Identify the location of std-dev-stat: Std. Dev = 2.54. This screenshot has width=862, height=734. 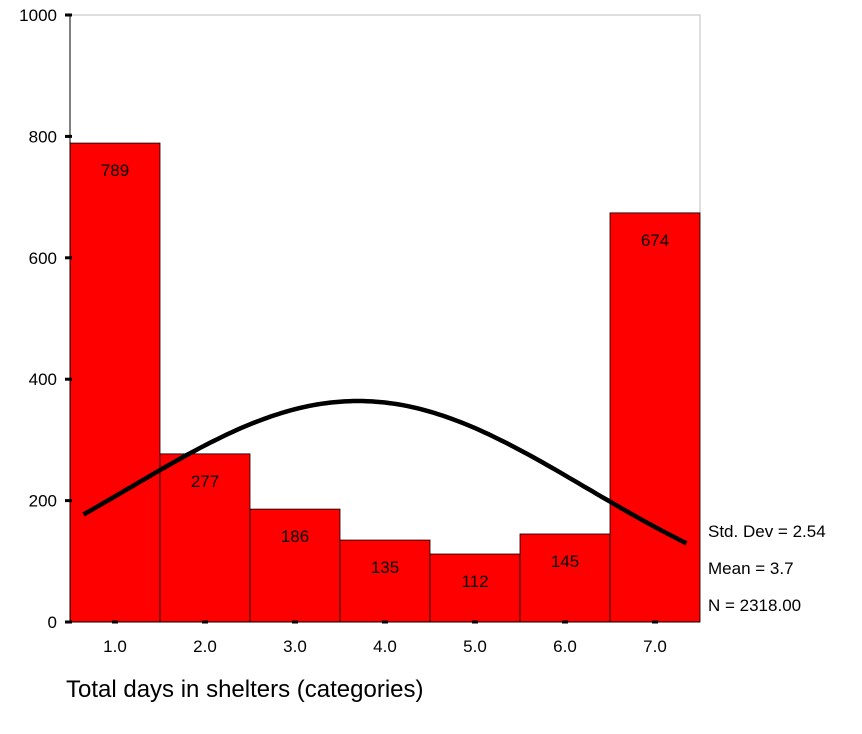
(767, 531).